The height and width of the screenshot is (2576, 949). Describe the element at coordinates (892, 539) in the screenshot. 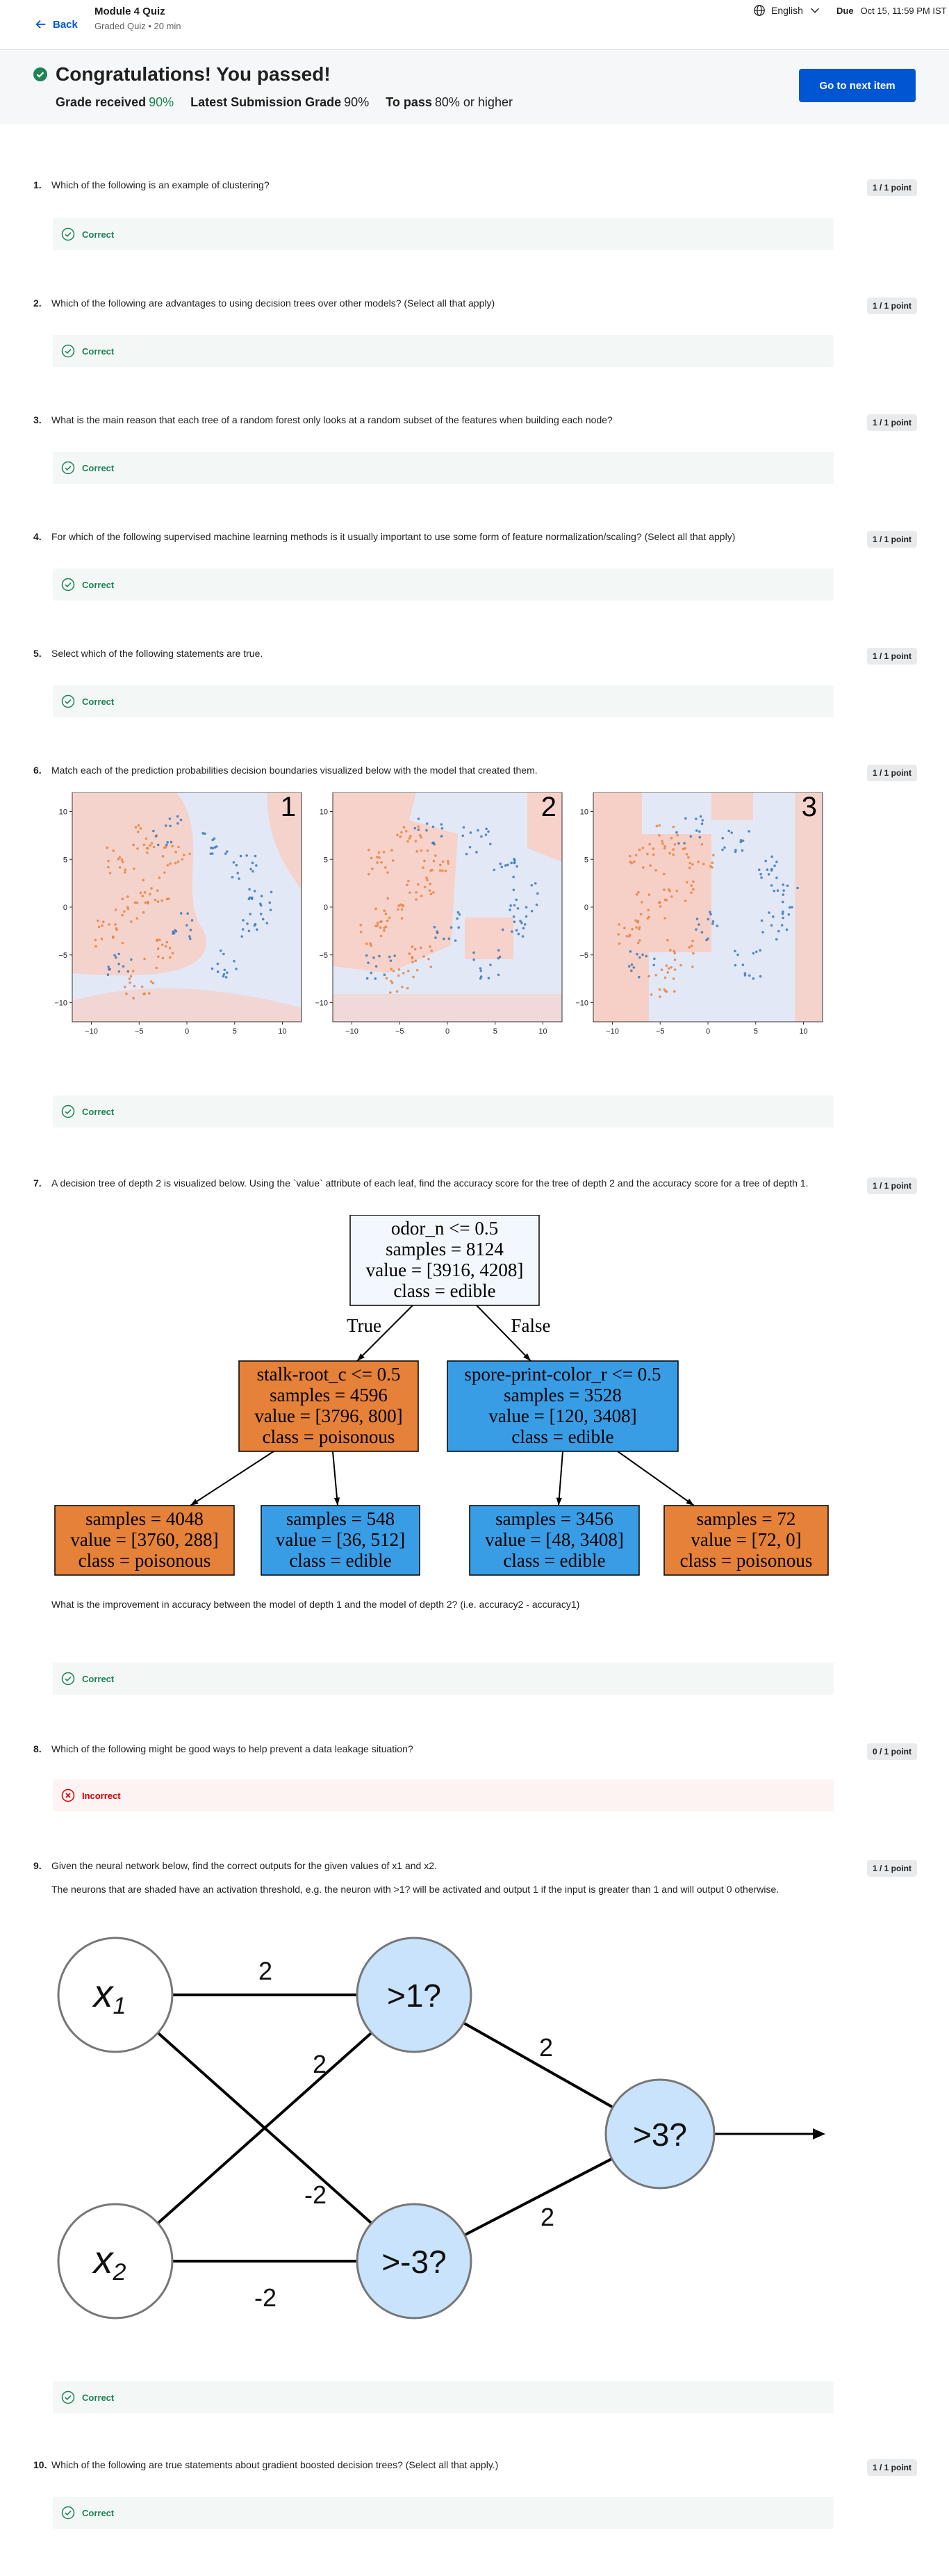

I see `score-badge: 1 / 1 point` at that location.